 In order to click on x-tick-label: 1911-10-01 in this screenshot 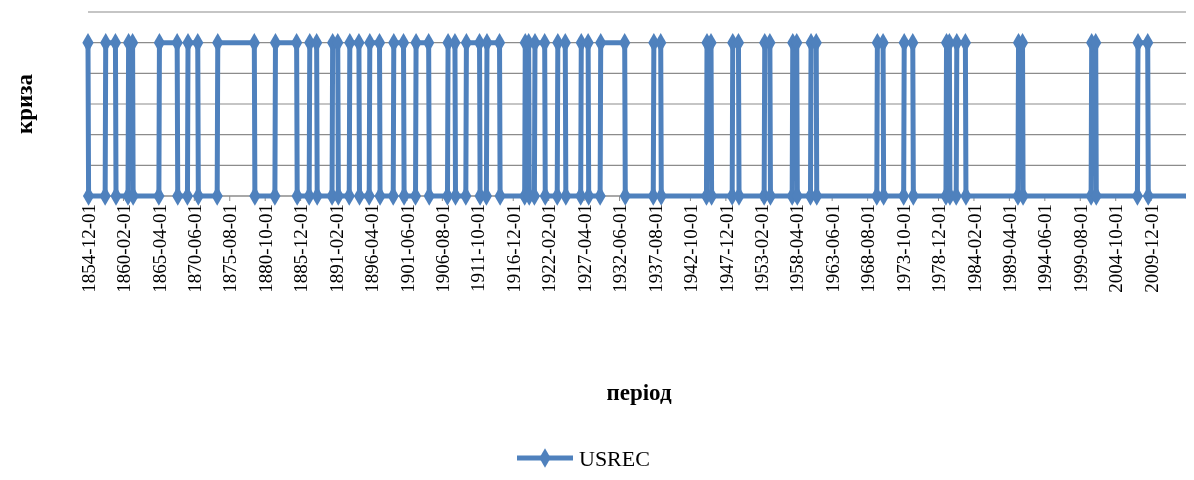, I will do `click(478, 248)`.